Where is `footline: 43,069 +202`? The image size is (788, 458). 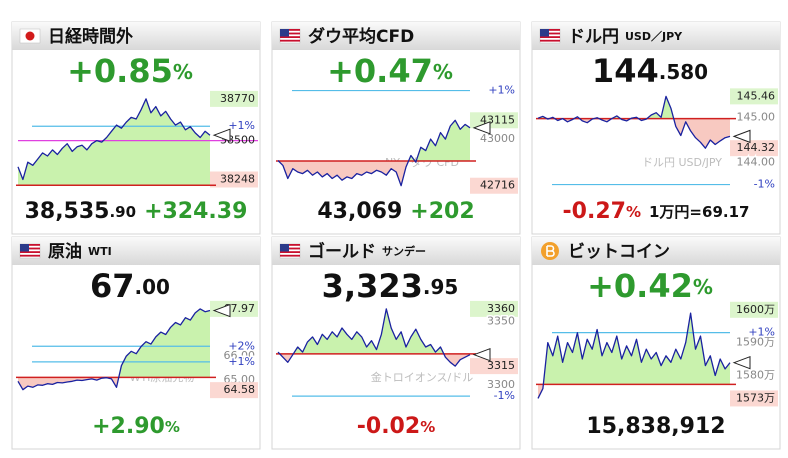
footline: 43,069 +202 is located at coordinates (395, 211).